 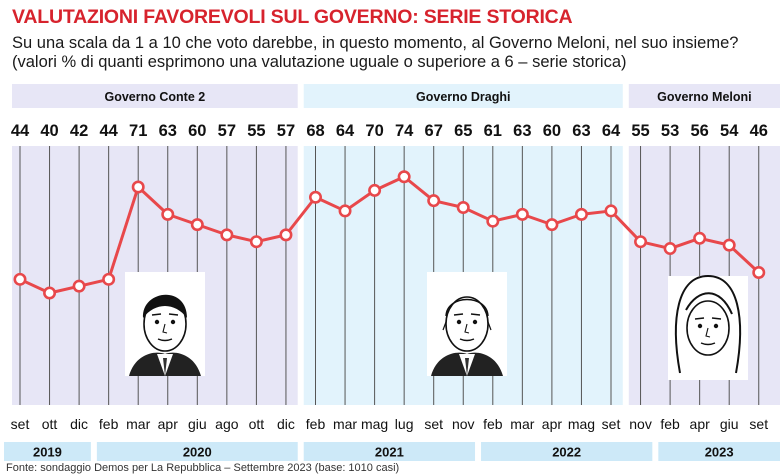 What do you see at coordinates (374, 131) in the screenshot?
I see `value-label: 70` at bounding box center [374, 131].